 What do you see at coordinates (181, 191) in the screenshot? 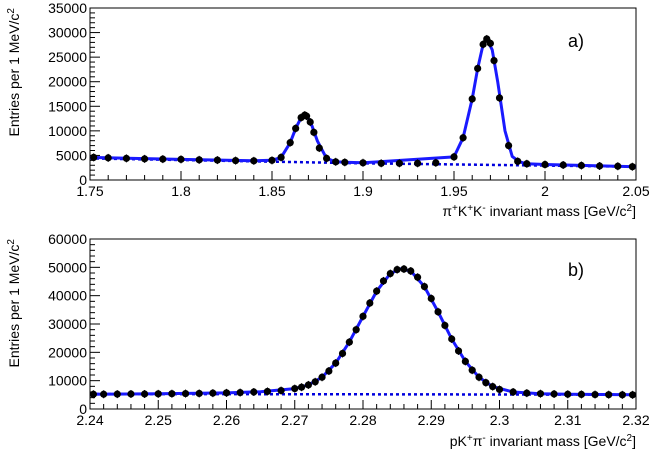
I see `x-tick-label: 1.8` at bounding box center [181, 191].